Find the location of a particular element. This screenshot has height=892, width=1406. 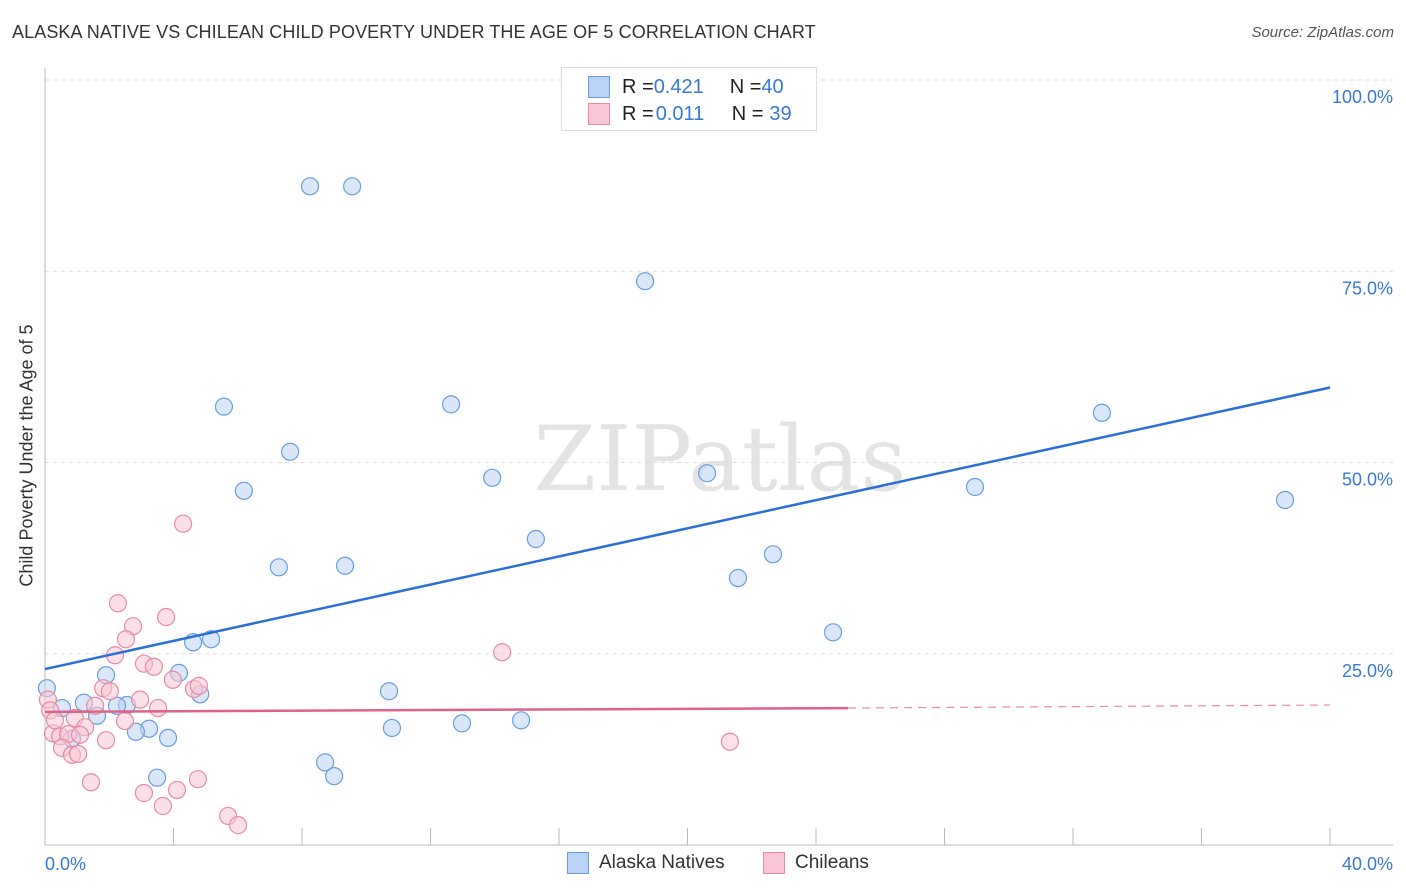

watermark: ZIPatlas is located at coordinates (719, 459).